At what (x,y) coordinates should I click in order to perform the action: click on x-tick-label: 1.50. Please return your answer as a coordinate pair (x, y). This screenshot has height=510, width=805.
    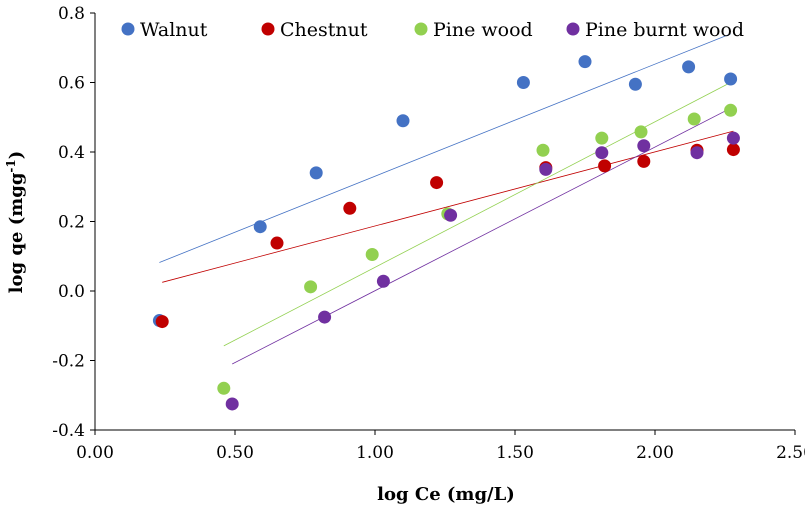
    Looking at the image, I should click on (515, 453).